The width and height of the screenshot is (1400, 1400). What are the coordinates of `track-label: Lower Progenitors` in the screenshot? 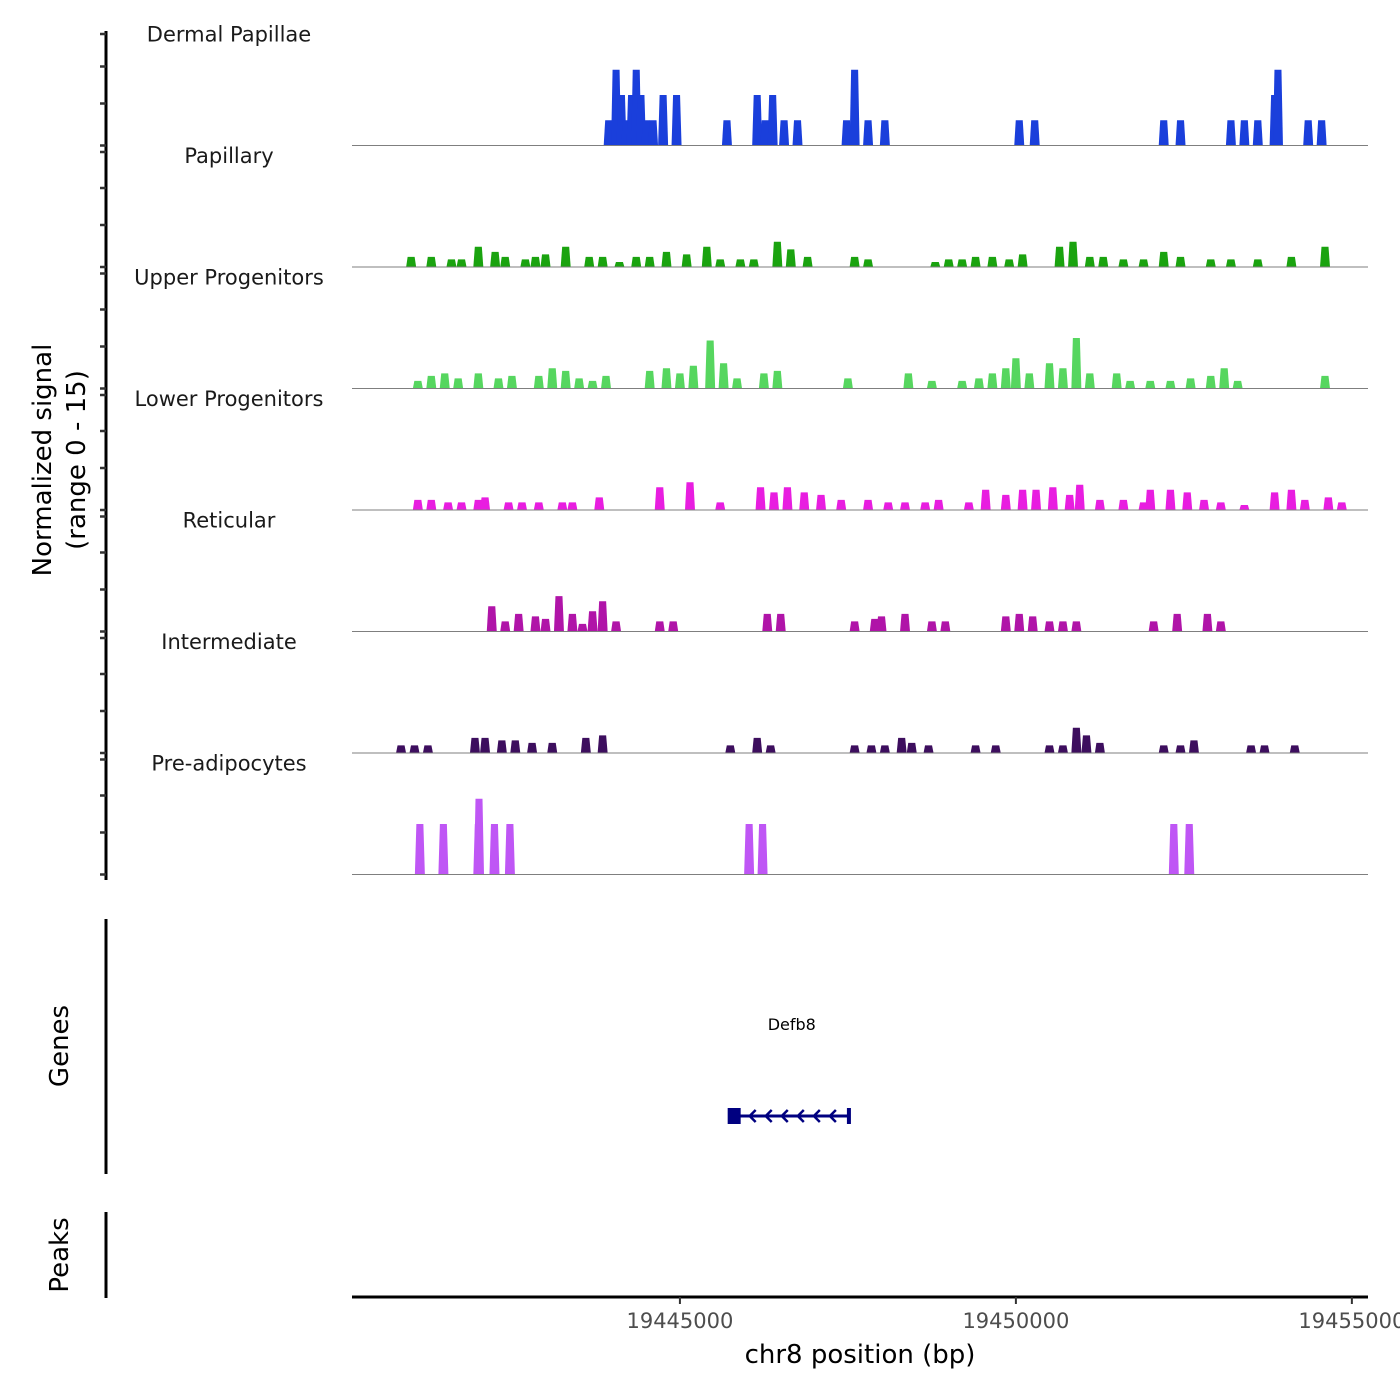 It's located at (229, 399).